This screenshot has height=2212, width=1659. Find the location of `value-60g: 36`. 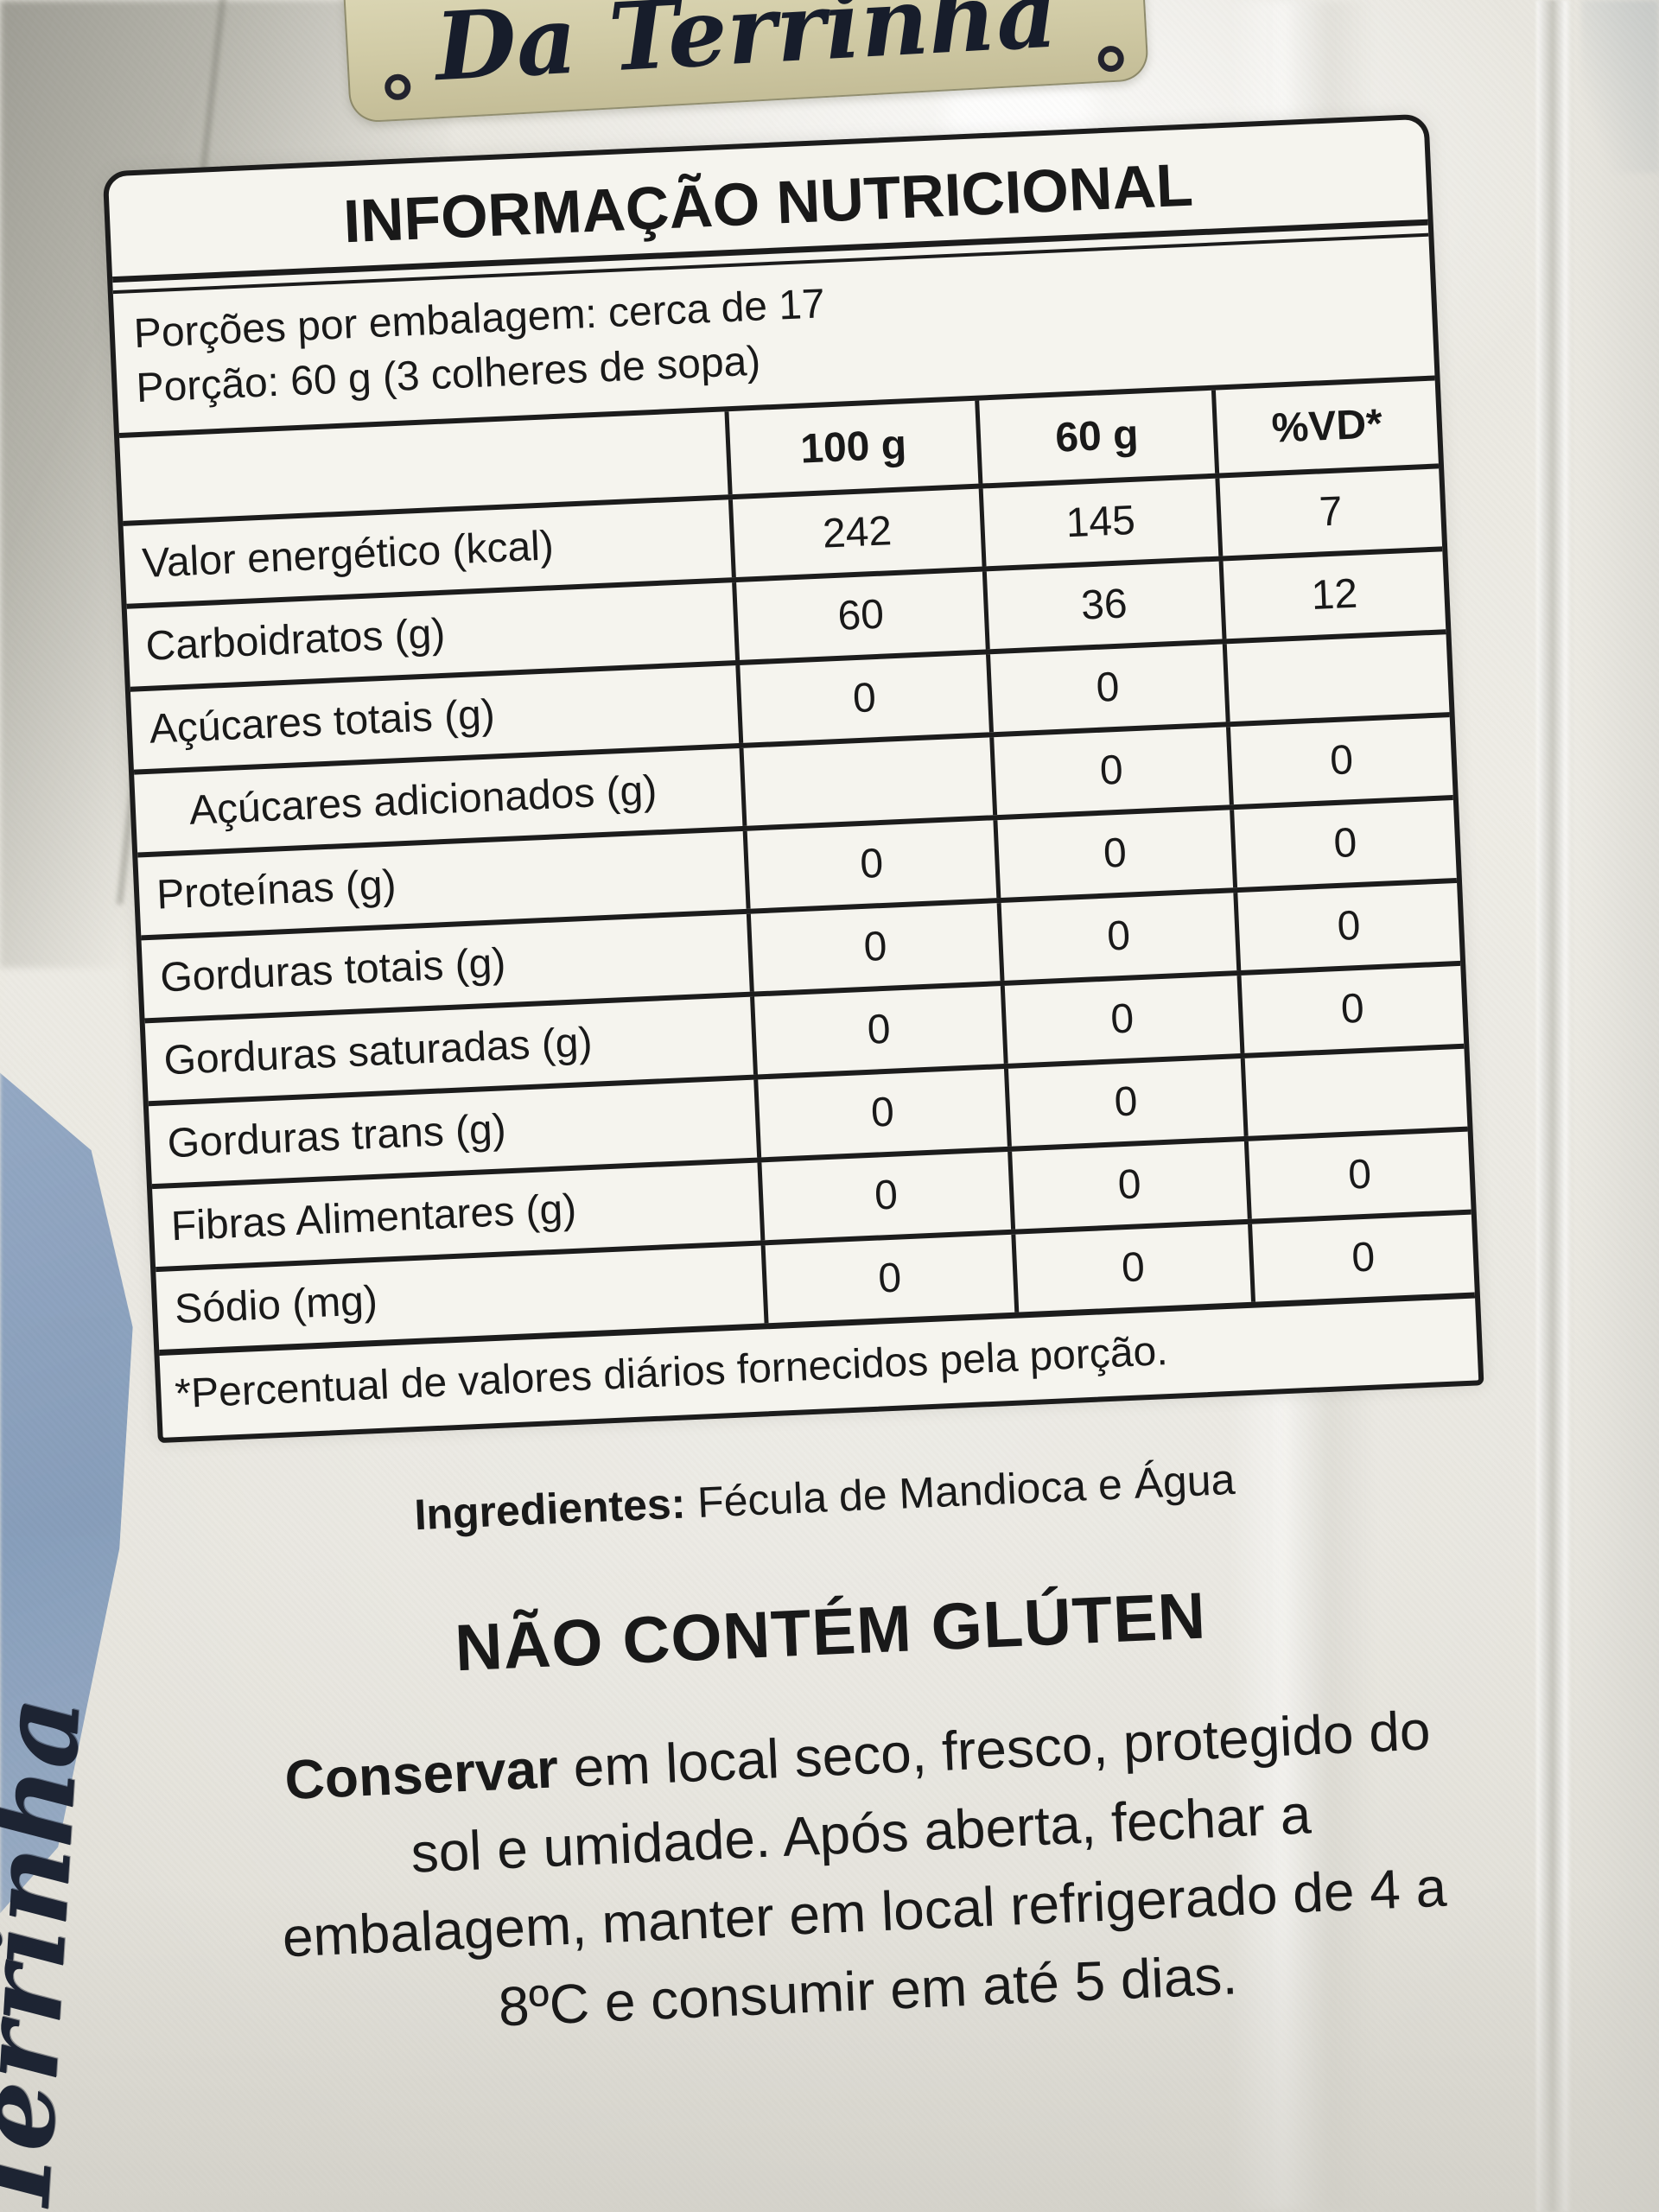

value-60g: 36 is located at coordinates (1102, 605).